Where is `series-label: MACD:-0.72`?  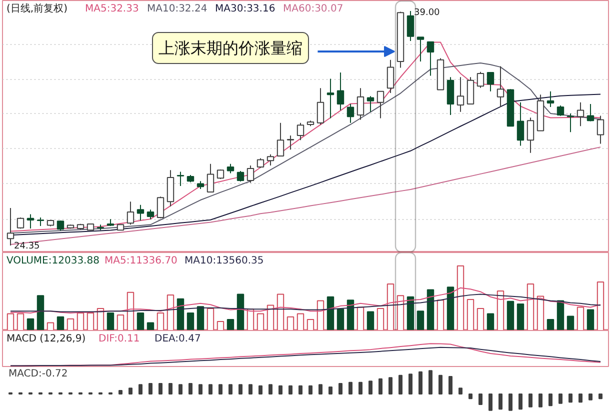 series-label: MACD:-0.72 is located at coordinates (38, 374).